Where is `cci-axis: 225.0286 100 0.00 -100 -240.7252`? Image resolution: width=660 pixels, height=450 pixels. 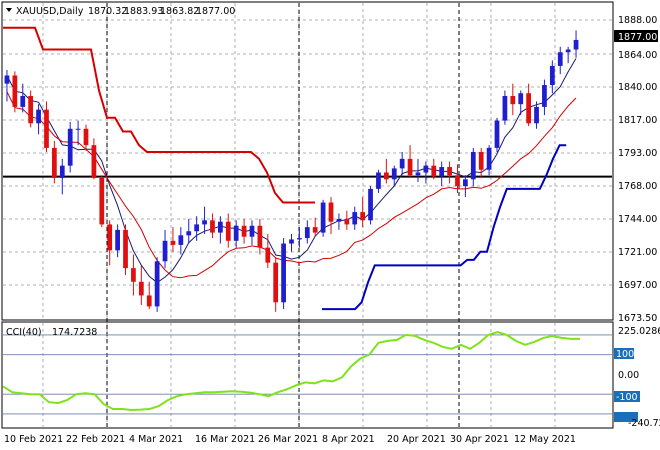 cci-axis: 225.0286 100 0.00 -100 -240.7252 is located at coordinates (637, 377).